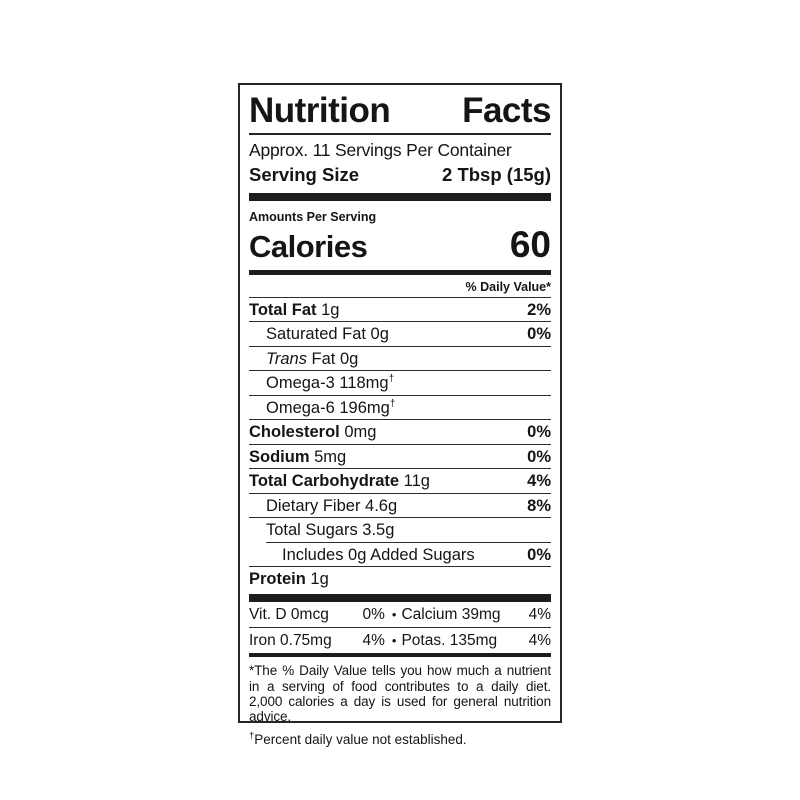 The height and width of the screenshot is (800, 800). I want to click on micronutrient-name: Potas. 135mg, so click(449, 640).